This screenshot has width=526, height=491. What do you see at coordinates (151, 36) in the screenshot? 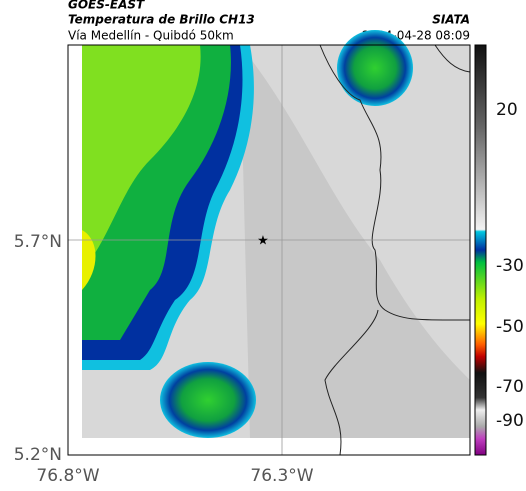
I see `route: Vía Medellín - Quibdó 50km` at bounding box center [151, 36].